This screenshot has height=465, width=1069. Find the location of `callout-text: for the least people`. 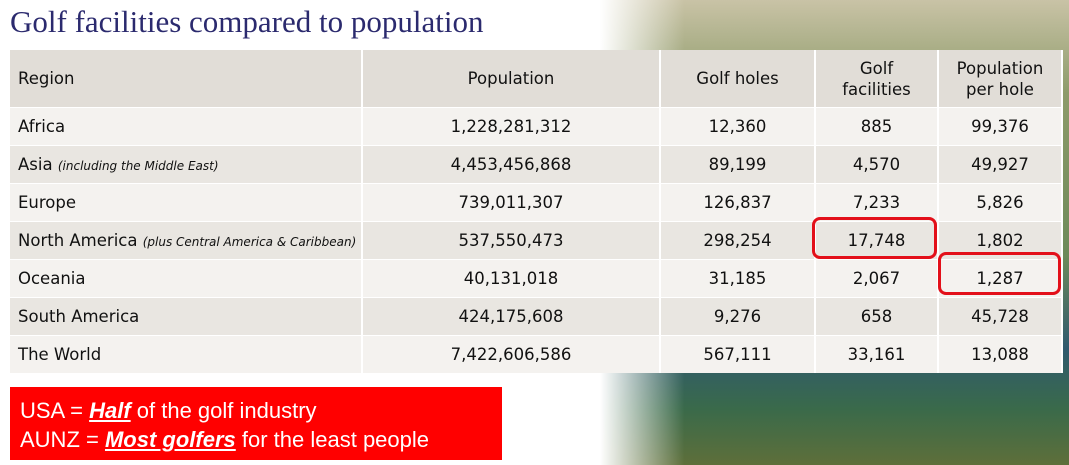

callout-text: for the least people is located at coordinates (332, 439).